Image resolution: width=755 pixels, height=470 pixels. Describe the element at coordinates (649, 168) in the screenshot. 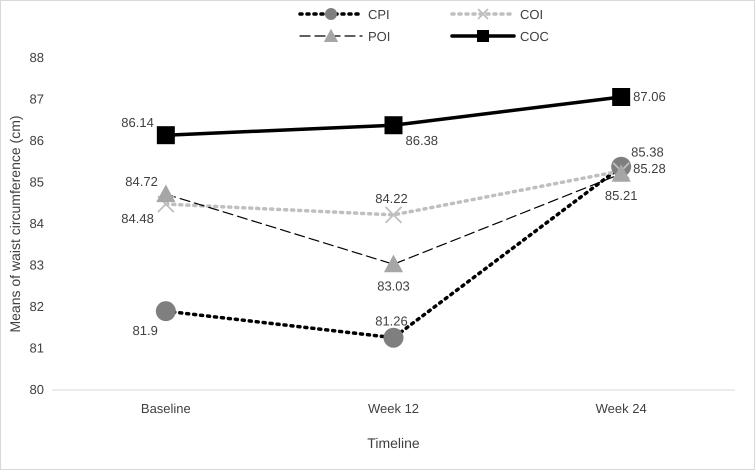

I see `data-label: 85.28` at that location.